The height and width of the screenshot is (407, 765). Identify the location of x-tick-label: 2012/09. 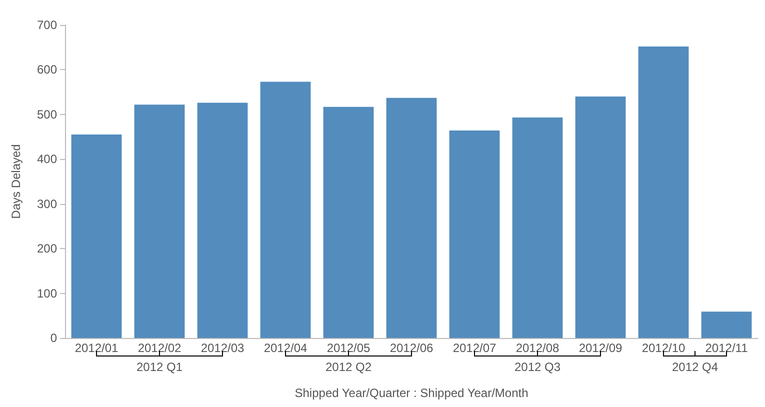
(600, 348).